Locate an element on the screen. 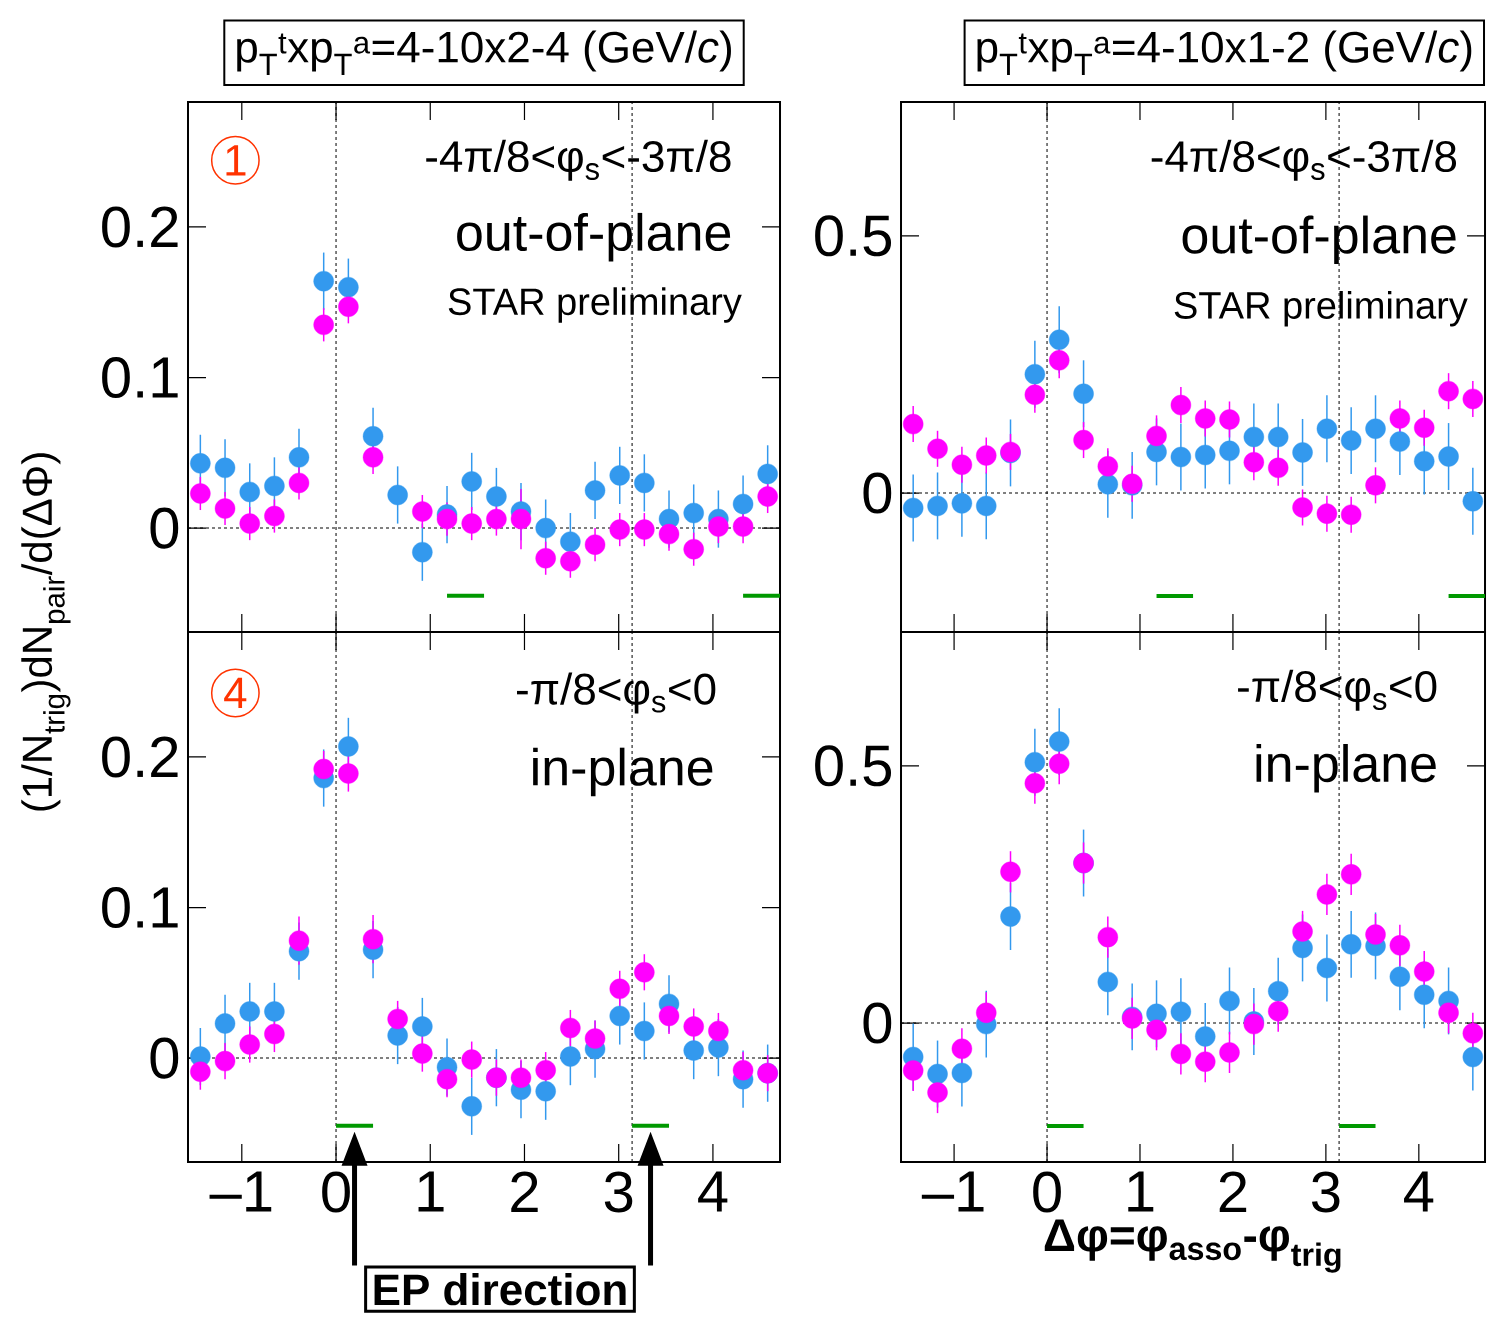 This screenshot has width=1487, height=1326. y-axis-title: (1/N$_{trig}$)dN$_{pair}$/d(ΔΦ) is located at coordinates (46, 632).